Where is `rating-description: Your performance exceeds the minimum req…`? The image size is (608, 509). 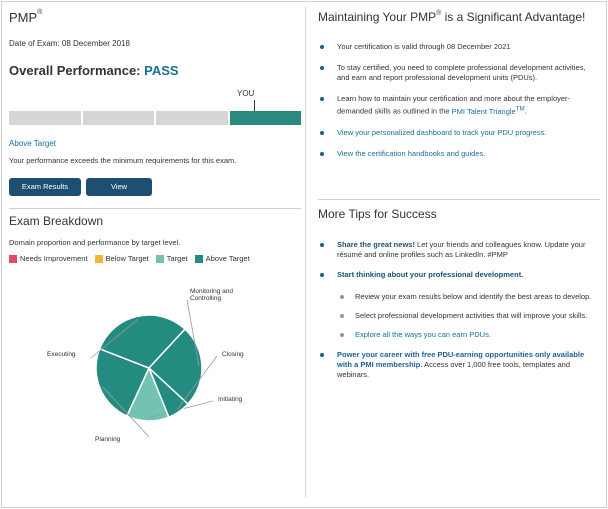
rating-description: Your performance exceeds the minimum req… is located at coordinates (123, 160).